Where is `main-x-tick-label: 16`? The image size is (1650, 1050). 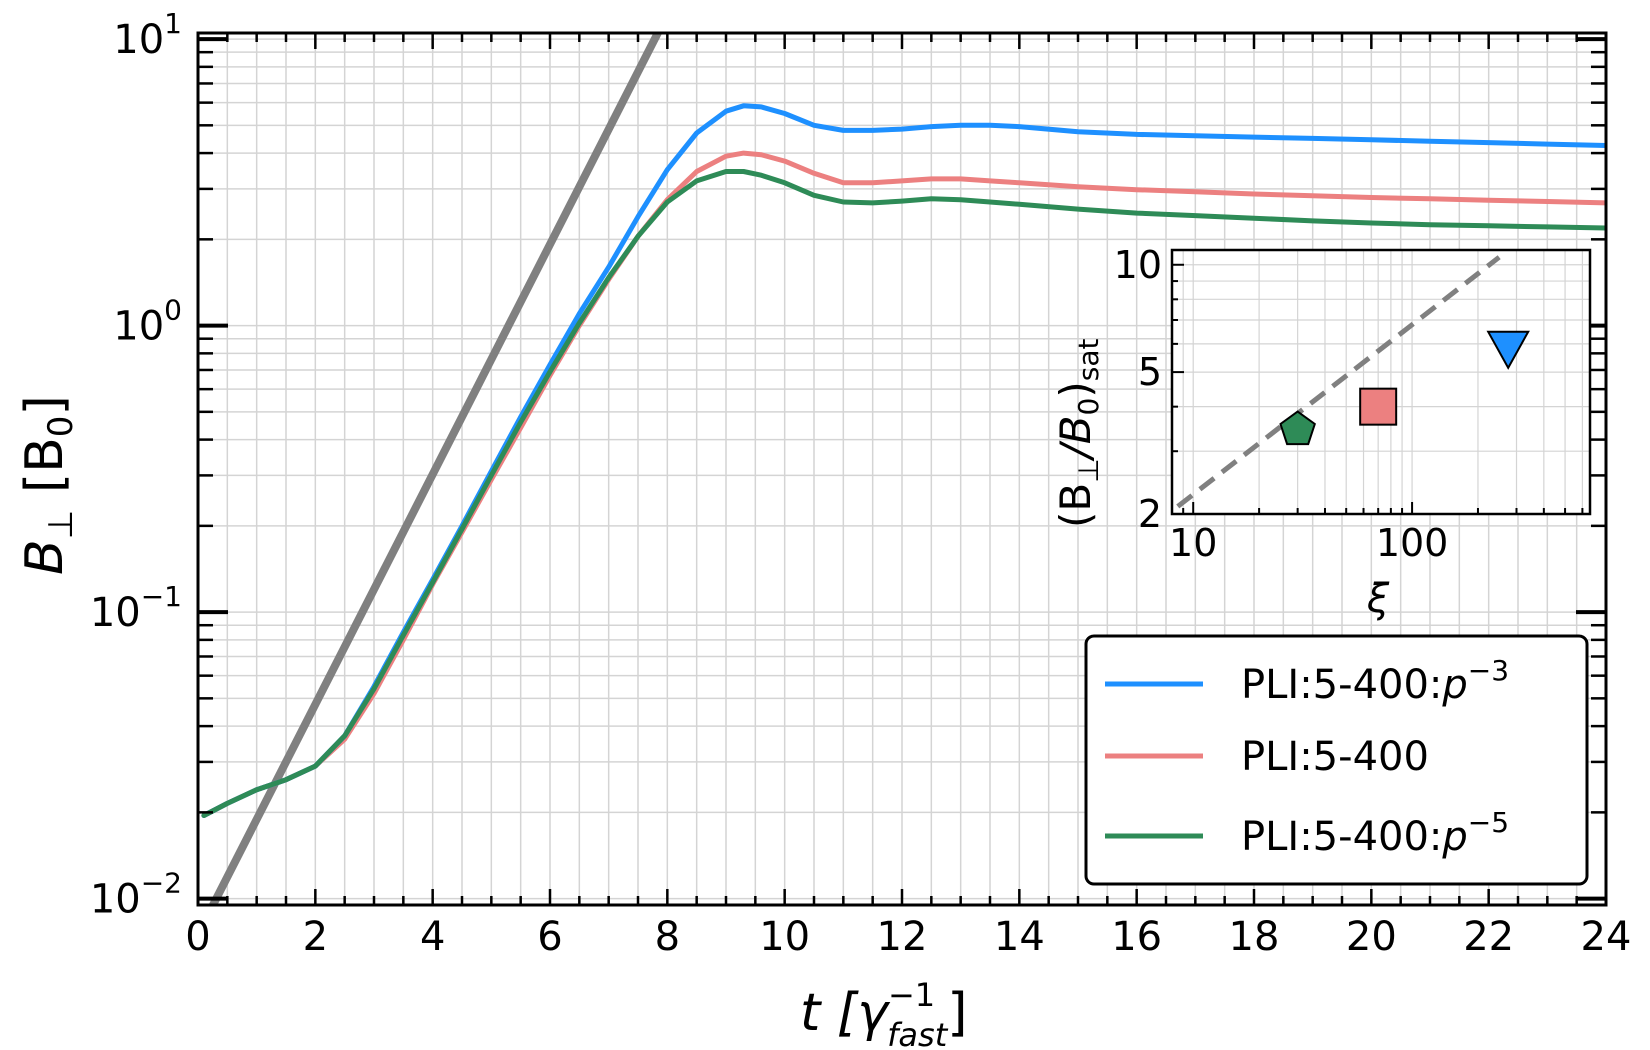
main-x-tick-label: 16 is located at coordinates (1136, 937).